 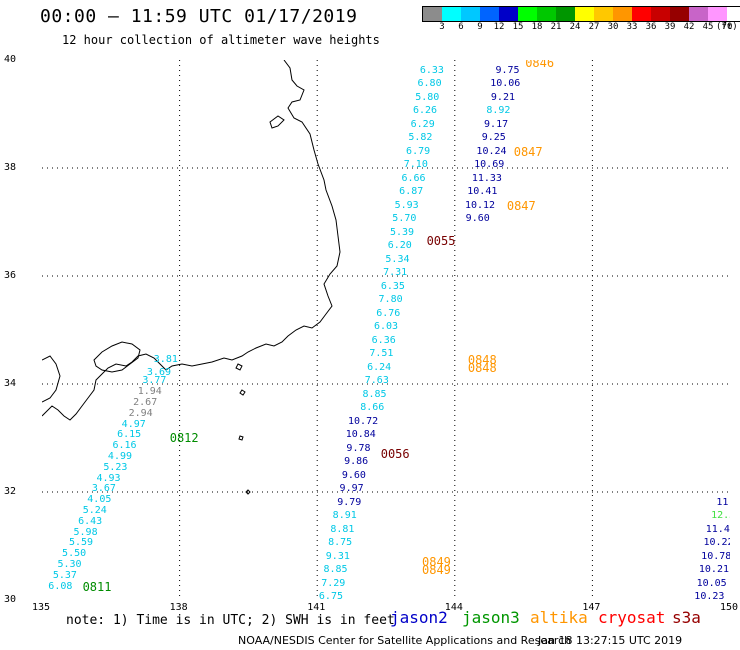 I want to click on wave-height-value: 4.05, so click(x=99, y=500).